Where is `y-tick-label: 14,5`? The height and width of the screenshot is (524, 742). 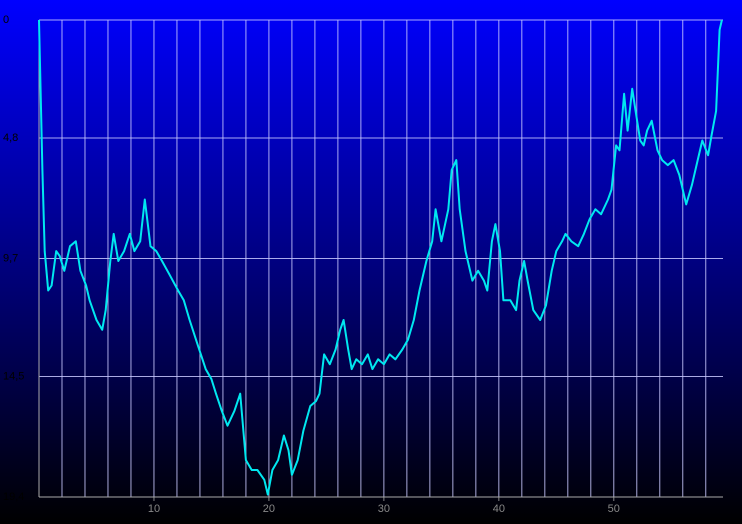
y-tick-label: 14,5 is located at coordinates (13, 376).